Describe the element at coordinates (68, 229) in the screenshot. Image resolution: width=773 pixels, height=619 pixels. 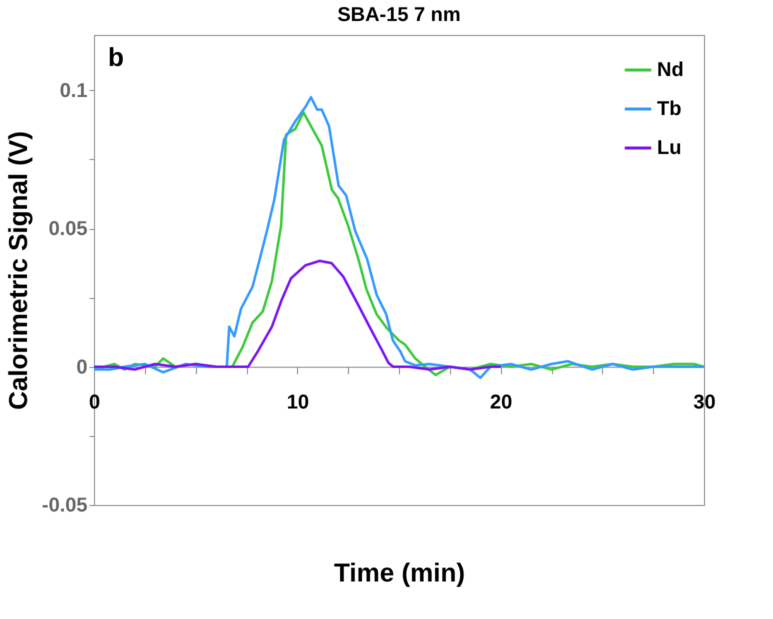
I see `y-tick-label: 0.05` at that location.